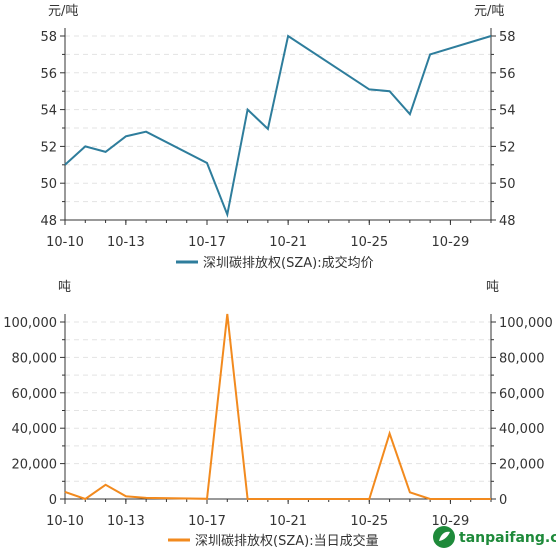 The height and width of the screenshot is (558, 559). I want to click on y-tick-label-left: 48, so click(48, 221).